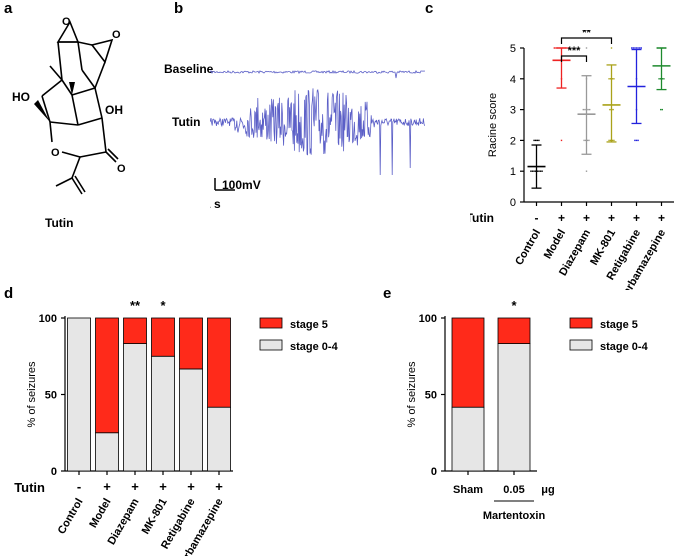 Image resolution: width=685 pixels, height=556 pixels. I want to click on category-label: 0.05, so click(513, 490).